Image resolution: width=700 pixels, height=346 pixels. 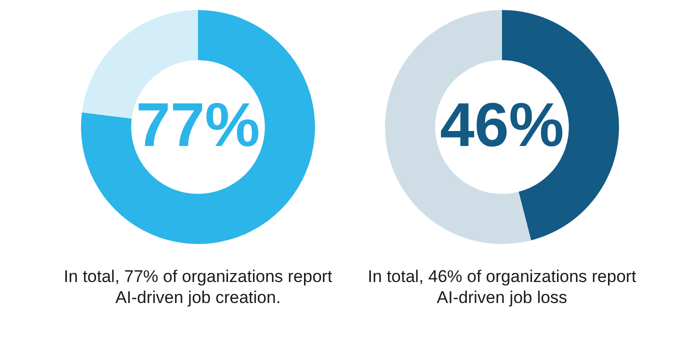 What do you see at coordinates (502, 287) in the screenshot?
I see `text: In total, 46% of organizations report AI-driven job loss` at bounding box center [502, 287].